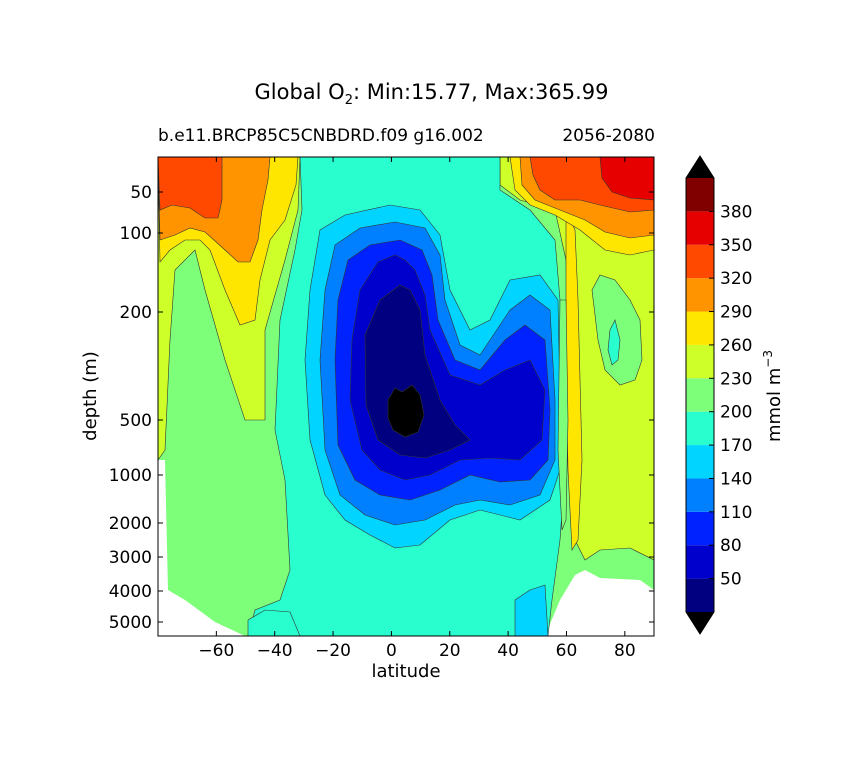 This screenshot has height=757, width=863. What do you see at coordinates (736, 413) in the screenshot?
I see `colorbar-tick-label: 200` at bounding box center [736, 413].